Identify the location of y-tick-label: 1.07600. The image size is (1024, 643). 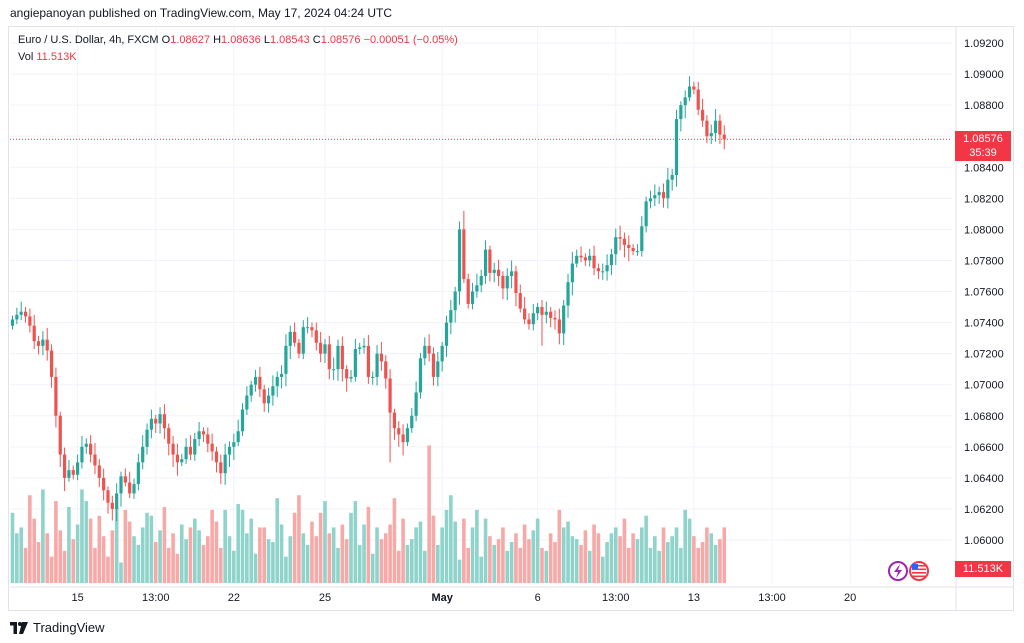
(984, 293).